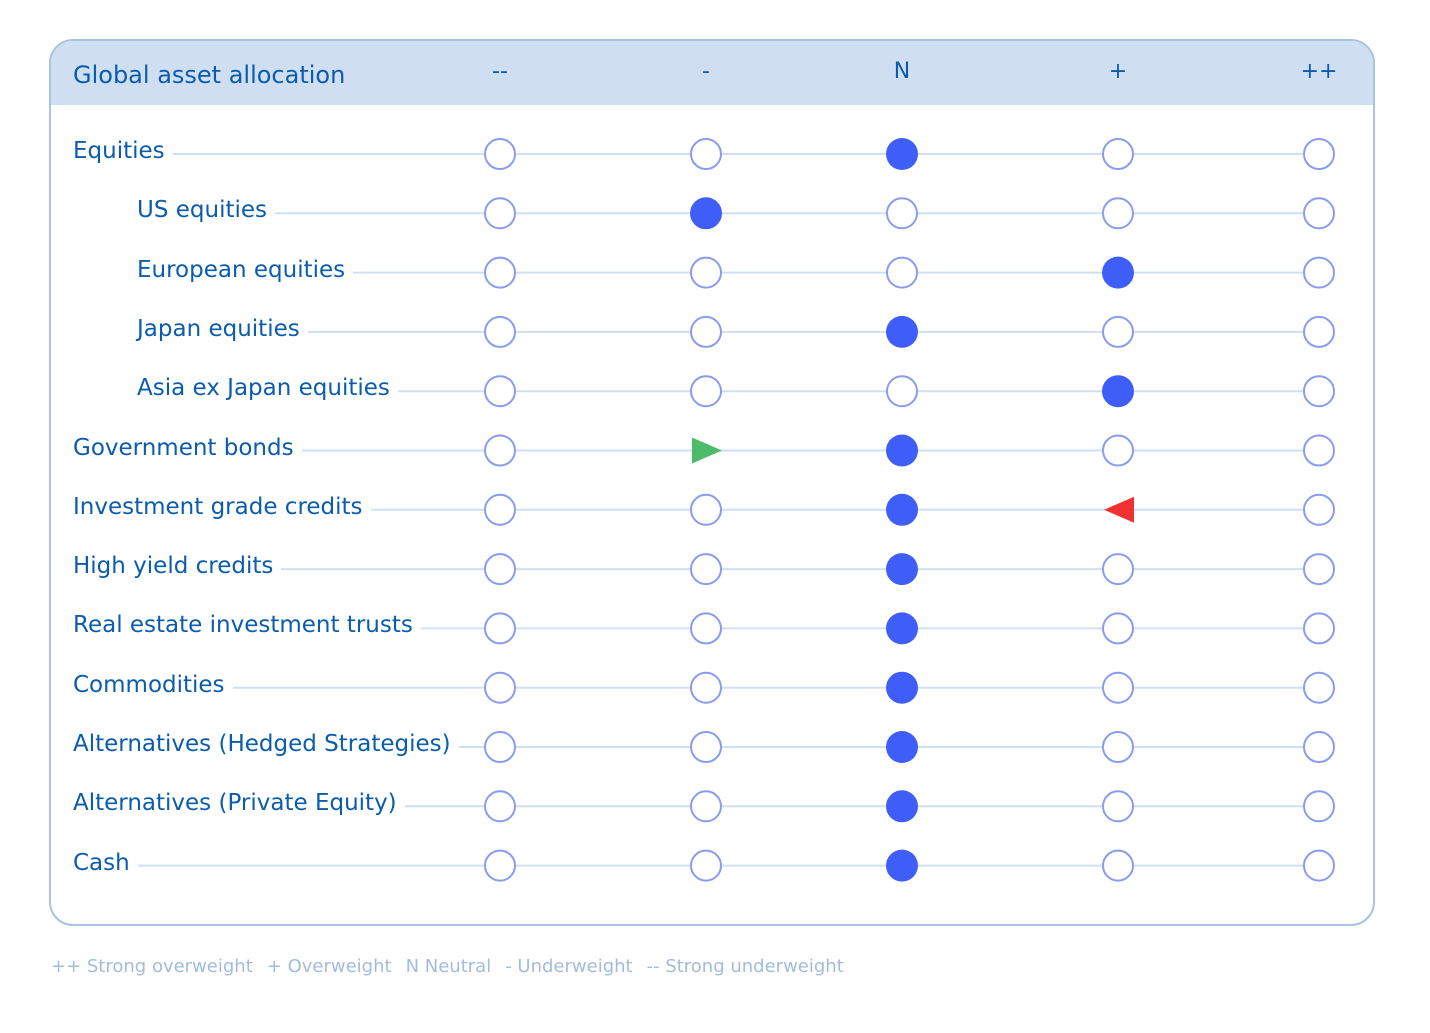 This screenshot has height=1033, width=1430. Describe the element at coordinates (266, 744) in the screenshot. I see `row-label: Alternatives (Hedged Strategies)` at that location.